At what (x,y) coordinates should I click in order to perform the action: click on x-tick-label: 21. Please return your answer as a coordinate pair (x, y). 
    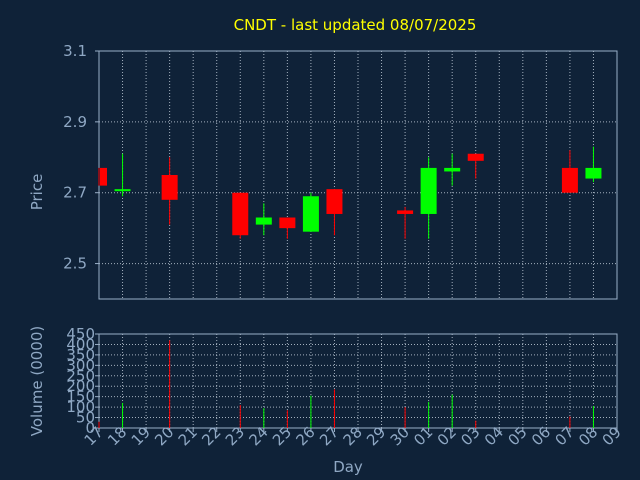
    Looking at the image, I should click on (188, 436).